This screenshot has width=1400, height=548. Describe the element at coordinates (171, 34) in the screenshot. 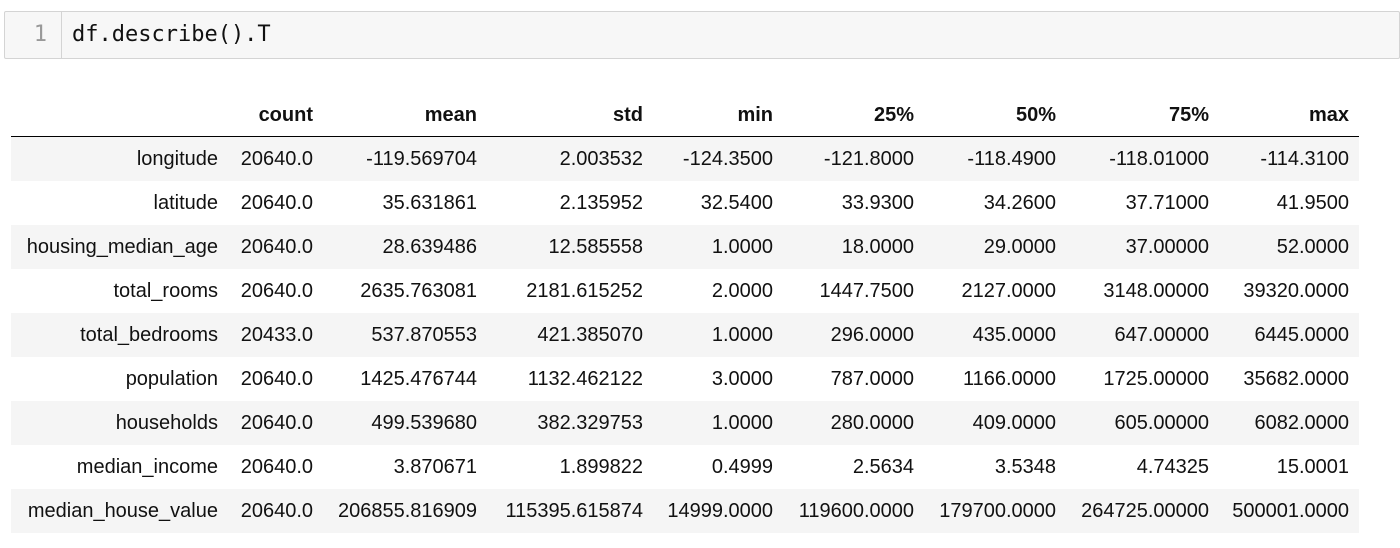

I see `code-input: df.describe().T` at that location.